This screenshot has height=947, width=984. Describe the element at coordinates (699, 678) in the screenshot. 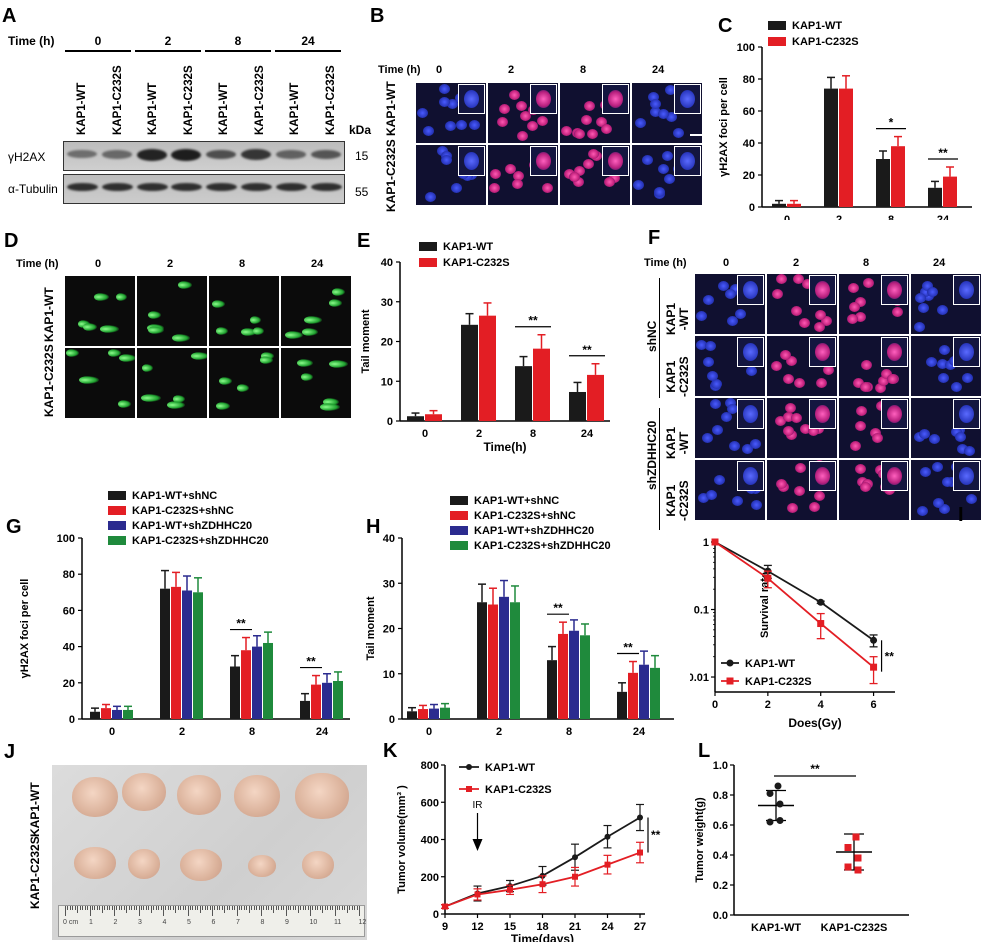

I see `y-tick-label: 0.01` at that location.